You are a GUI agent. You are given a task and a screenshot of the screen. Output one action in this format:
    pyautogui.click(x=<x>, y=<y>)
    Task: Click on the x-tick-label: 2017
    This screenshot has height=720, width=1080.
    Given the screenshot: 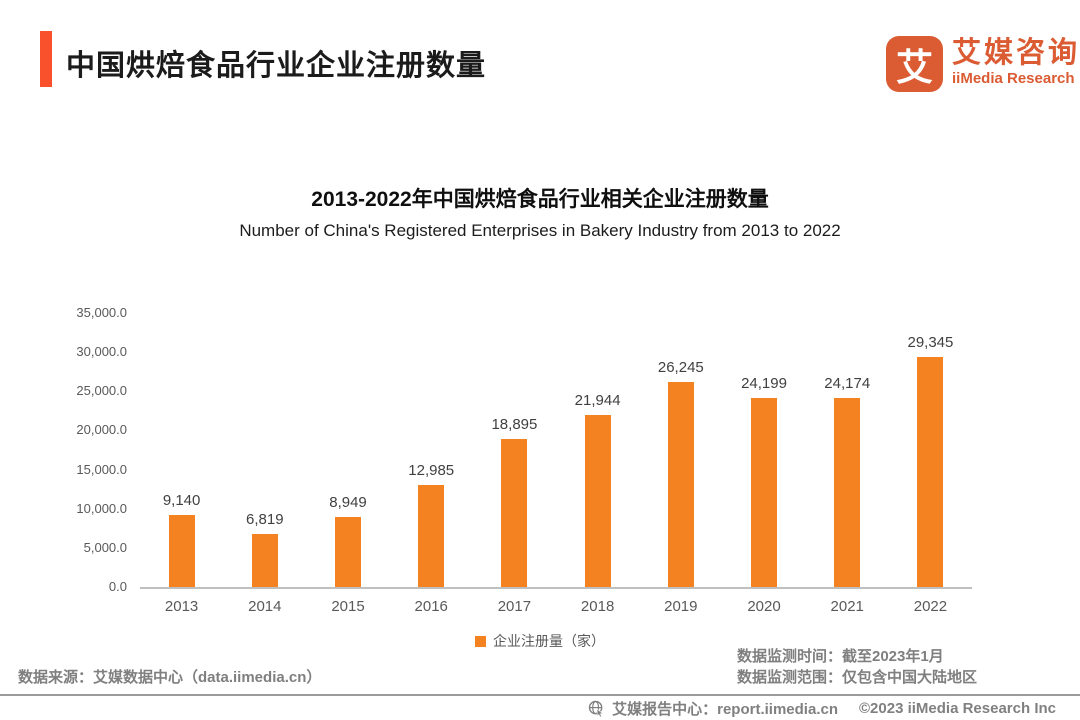 What is the action you would take?
    pyautogui.click(x=514, y=606)
    